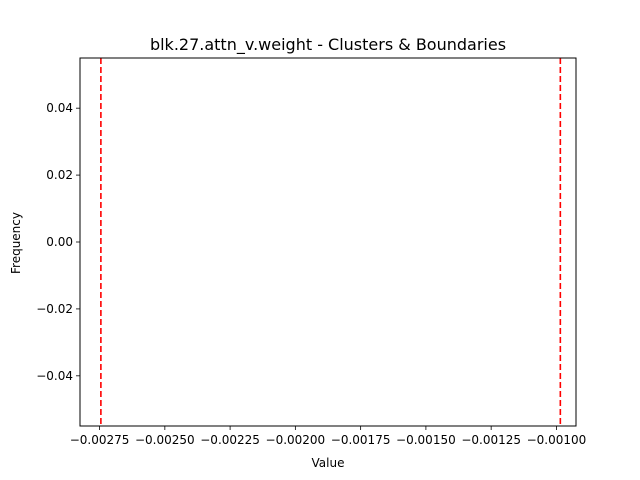 The height and width of the screenshot is (480, 640). I want to click on x-tick-label: −0.00250, so click(165, 440).